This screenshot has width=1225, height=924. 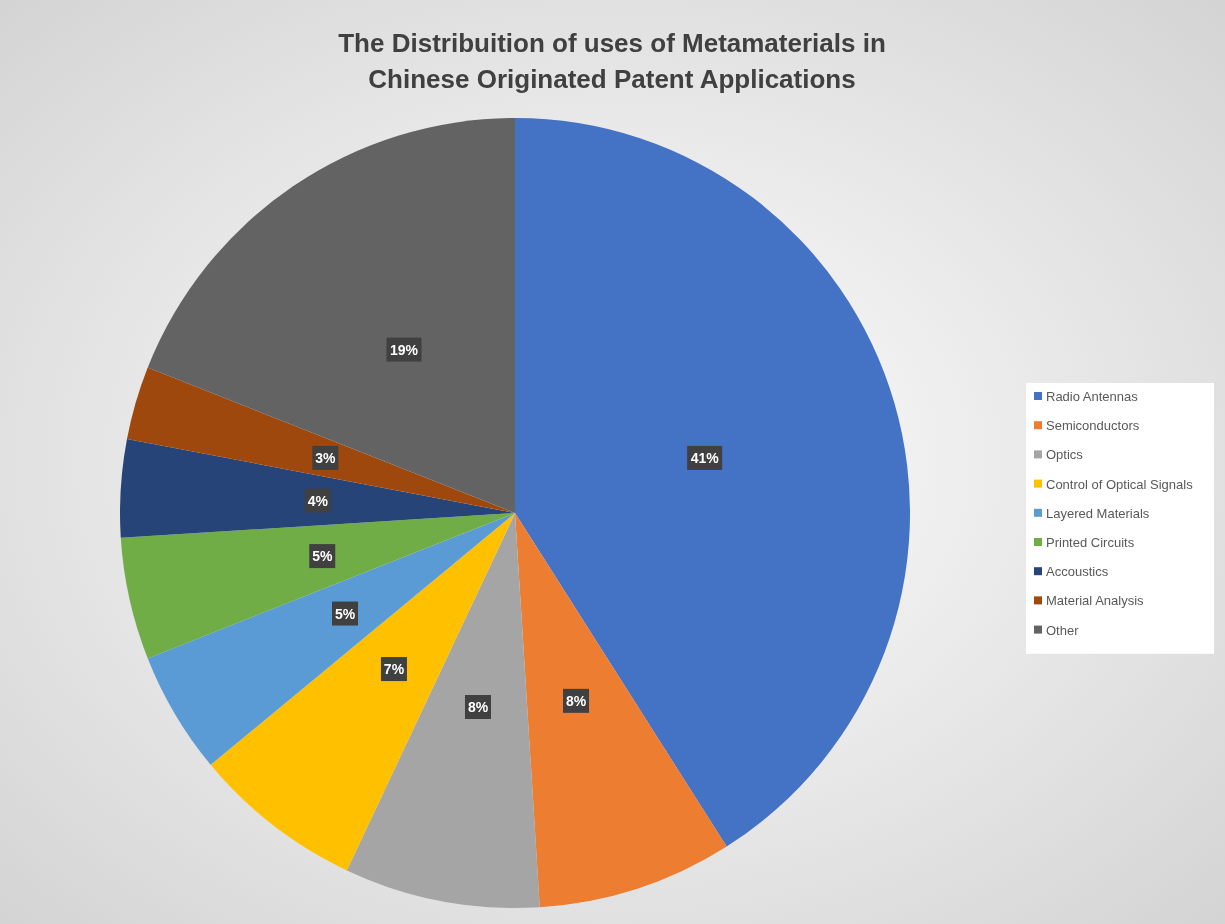 What do you see at coordinates (612, 61) in the screenshot?
I see `chart-title: The Distribuition of uses of Metamaterials in Chinese Originated Patent Applications` at bounding box center [612, 61].